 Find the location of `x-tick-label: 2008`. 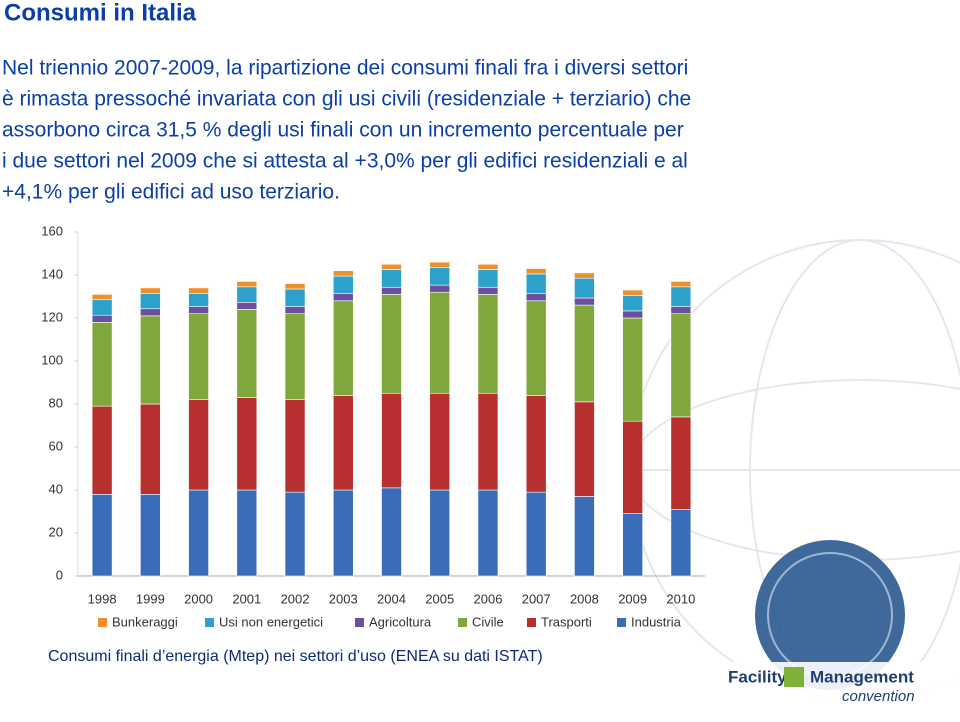

x-tick-label: 2008 is located at coordinates (584, 598).